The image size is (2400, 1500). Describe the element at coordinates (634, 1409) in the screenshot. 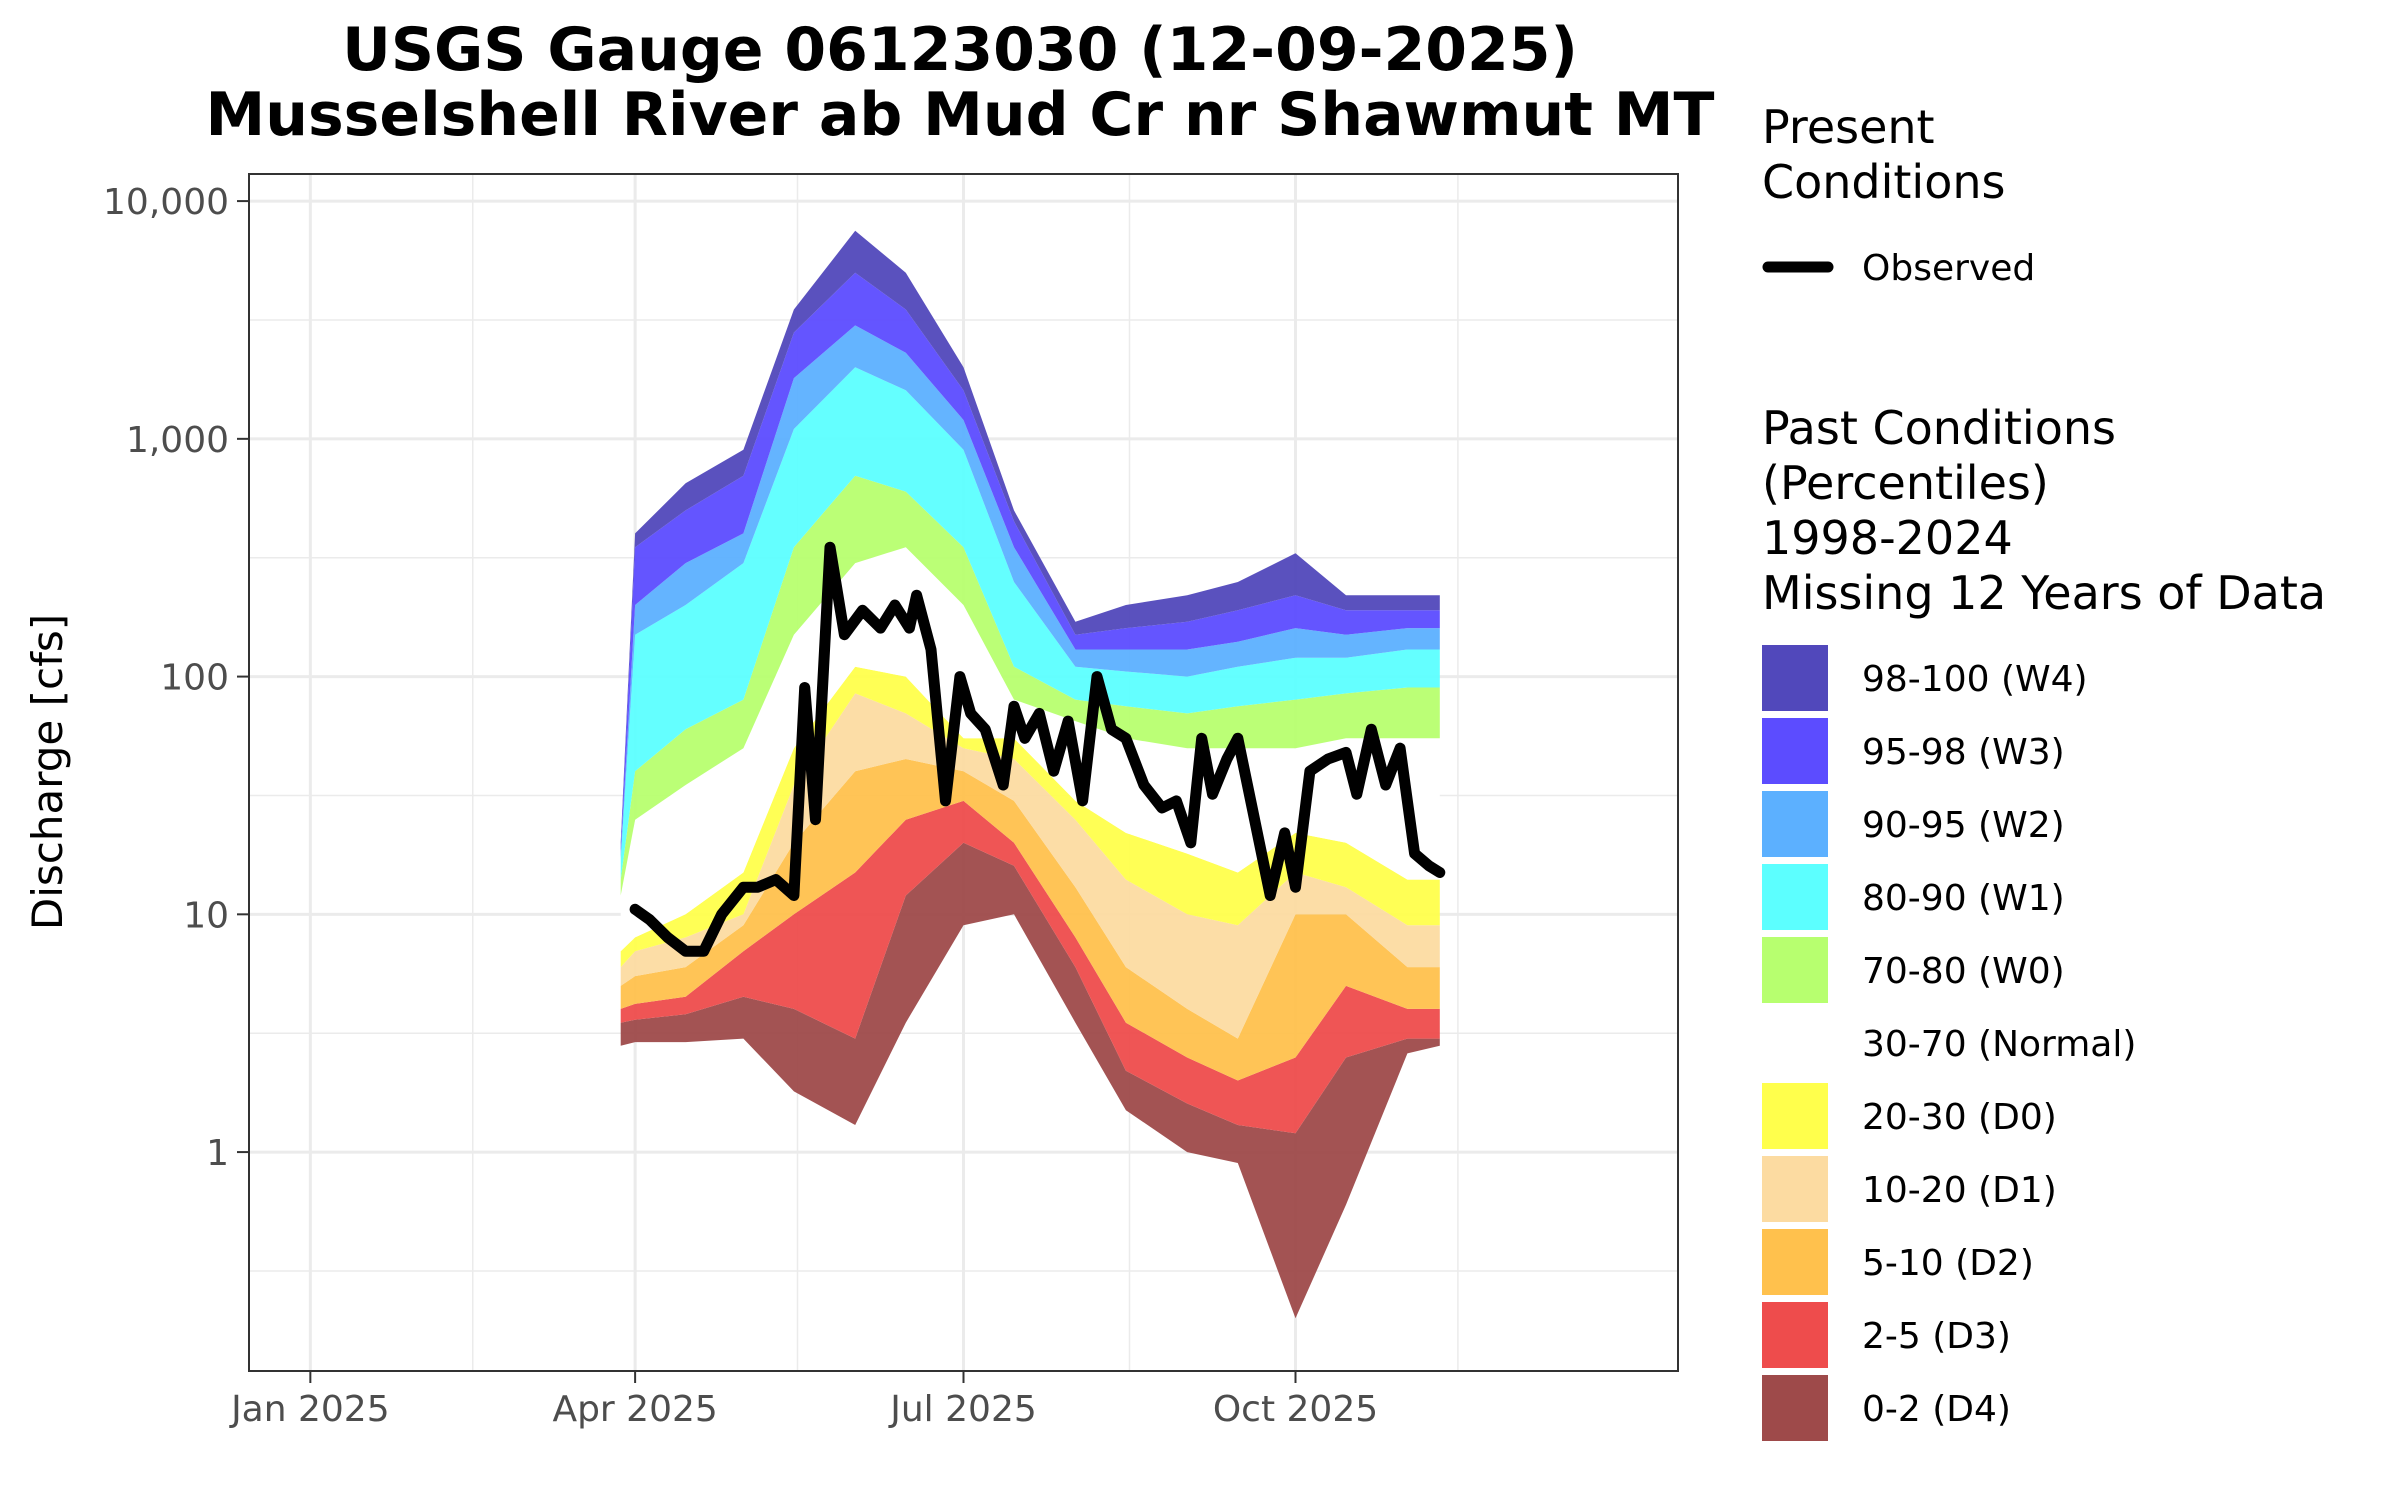

I see `x-tick-label: Apr 2025` at that location.